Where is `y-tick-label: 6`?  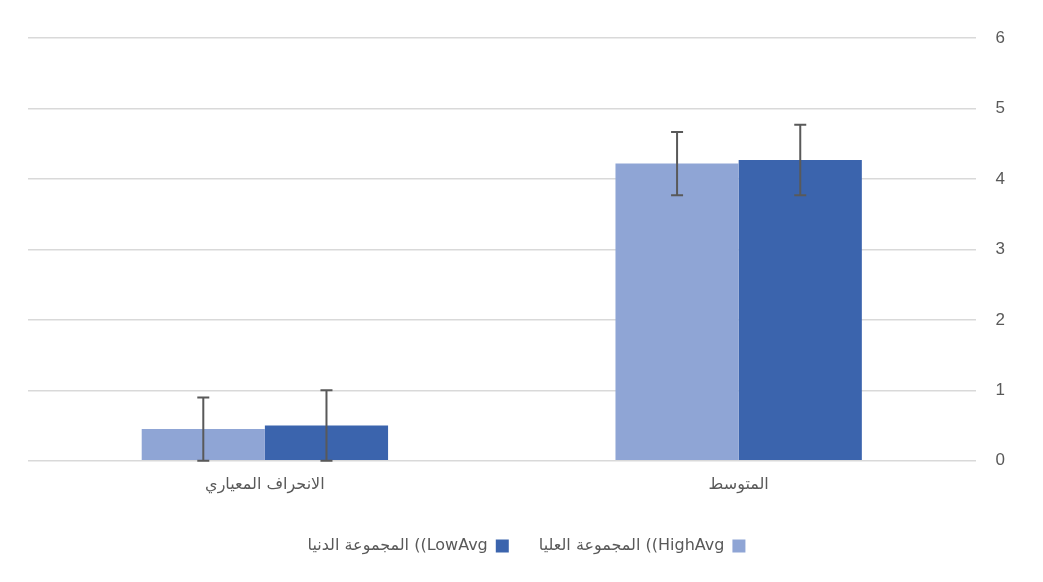
y-tick-label: 6 is located at coordinates (1000, 37).